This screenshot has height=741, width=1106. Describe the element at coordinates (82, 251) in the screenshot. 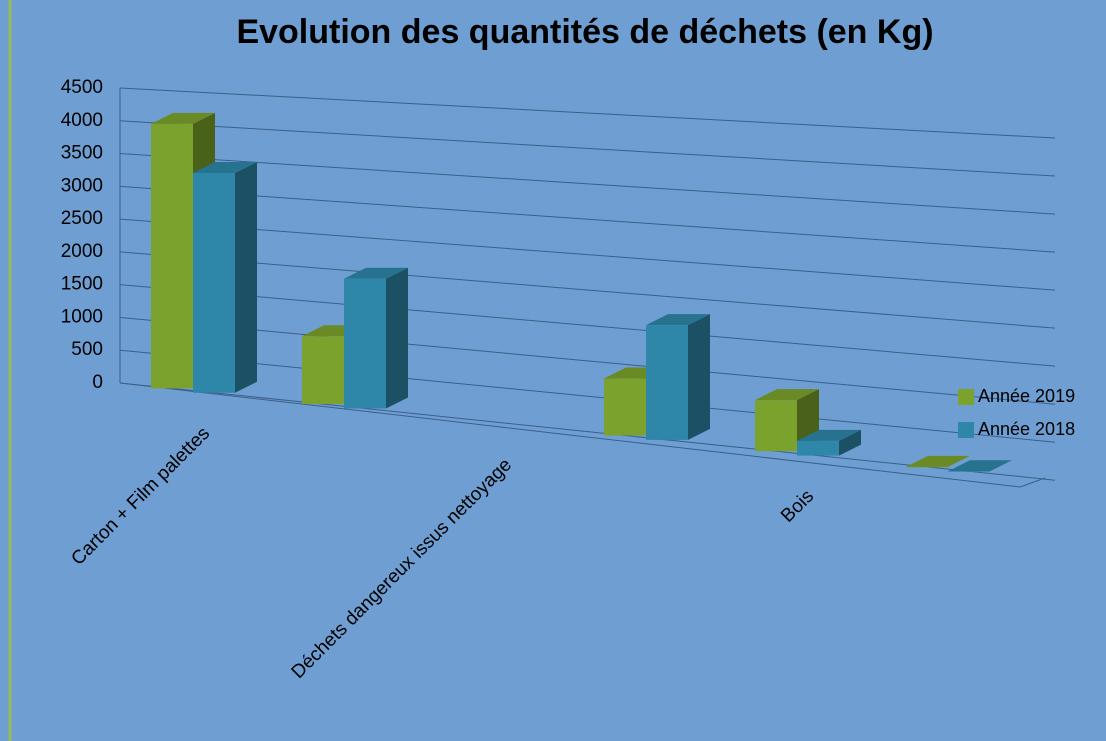

I see `y-tick-label: 2000` at that location.